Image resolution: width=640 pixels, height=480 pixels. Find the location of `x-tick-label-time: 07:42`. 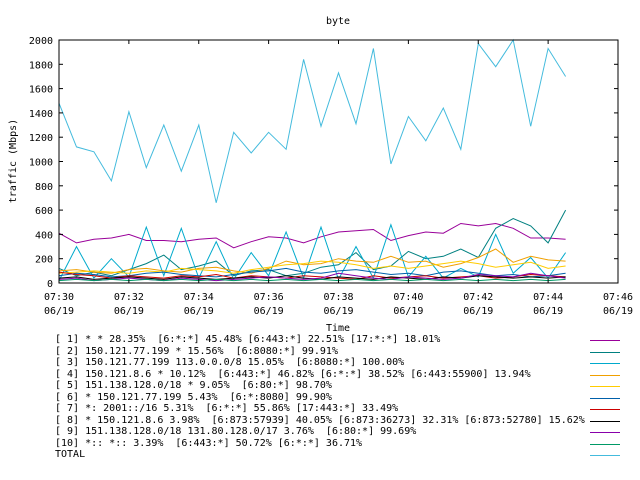

x-tick-label-time: 07:42 is located at coordinates (478, 297).